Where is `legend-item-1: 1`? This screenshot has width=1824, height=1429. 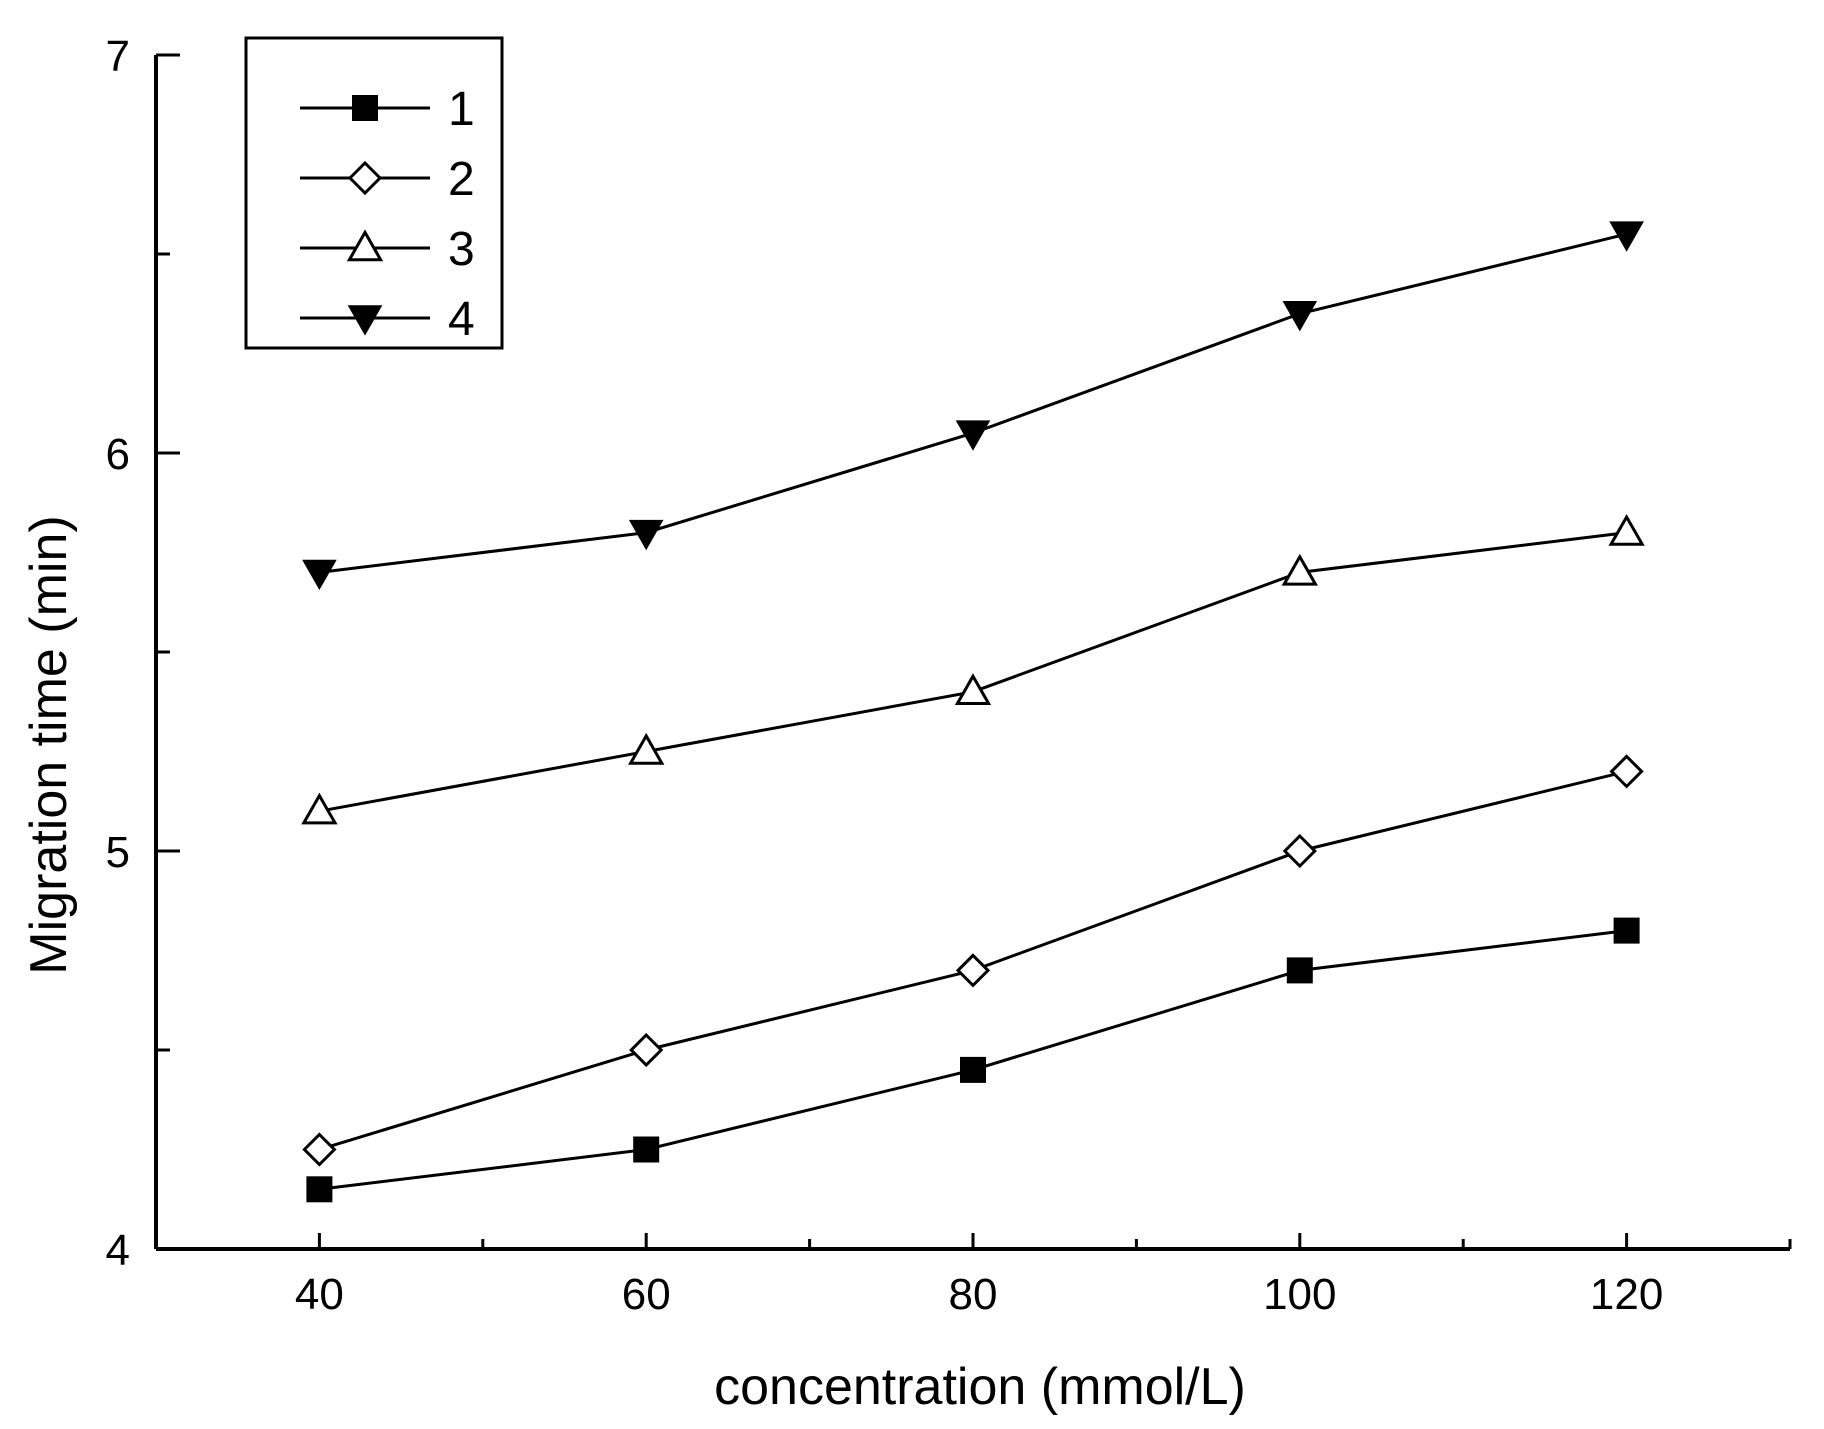
legend-item-1: 1 is located at coordinates (387, 109).